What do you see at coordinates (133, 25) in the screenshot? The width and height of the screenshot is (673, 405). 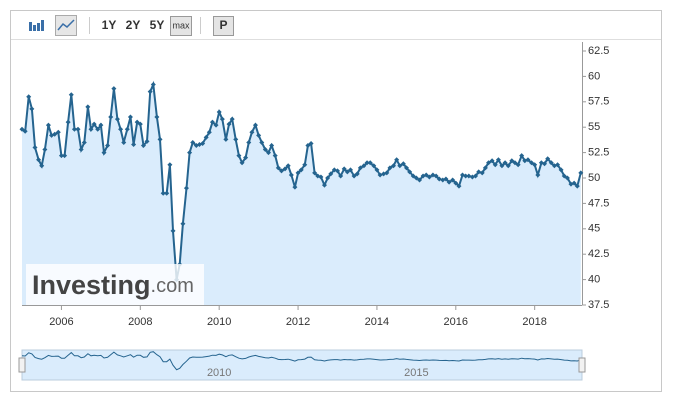 I see `range-button: 2Y` at bounding box center [133, 25].